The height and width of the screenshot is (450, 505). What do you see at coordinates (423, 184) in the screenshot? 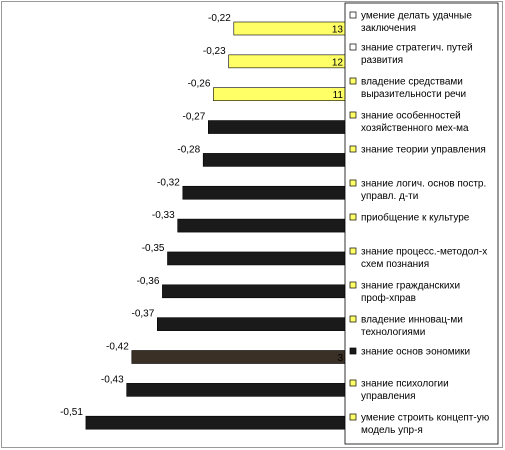
I see `legend-label-5: знание логич. основ постр.` at bounding box center [423, 184].